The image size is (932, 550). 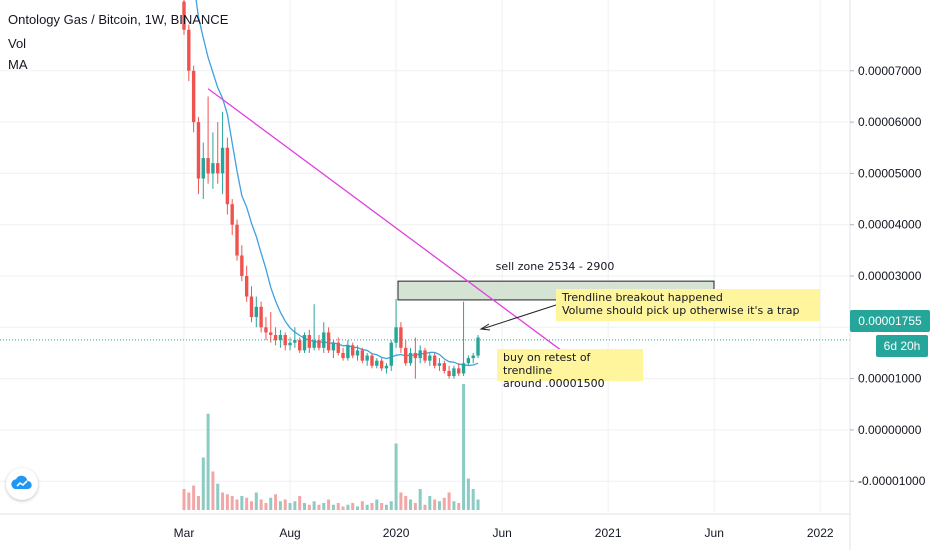 What do you see at coordinates (22, 484) in the screenshot?
I see `tradingview-logo` at bounding box center [22, 484].